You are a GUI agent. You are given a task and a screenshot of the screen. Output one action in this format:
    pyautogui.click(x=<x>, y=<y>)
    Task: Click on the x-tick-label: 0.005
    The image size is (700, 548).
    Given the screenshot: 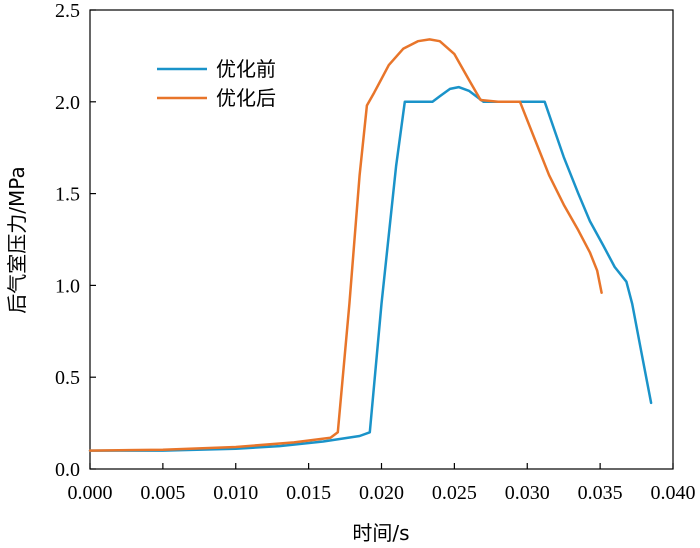 What is the action you would take?
    pyautogui.click(x=162, y=493)
    